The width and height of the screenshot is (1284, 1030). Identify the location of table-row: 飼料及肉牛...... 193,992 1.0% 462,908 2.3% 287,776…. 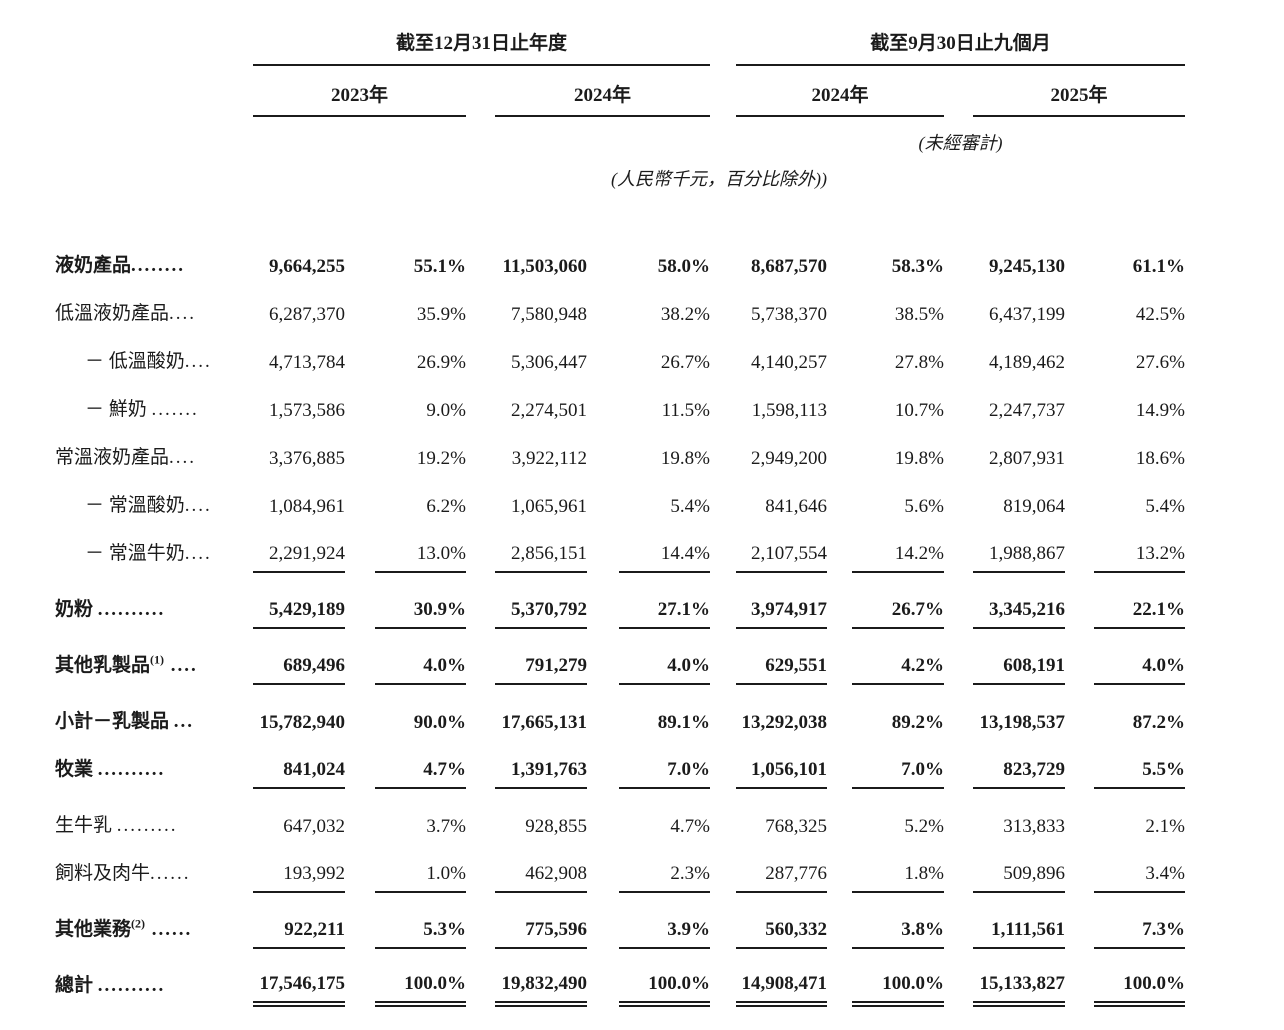
(645, 871).